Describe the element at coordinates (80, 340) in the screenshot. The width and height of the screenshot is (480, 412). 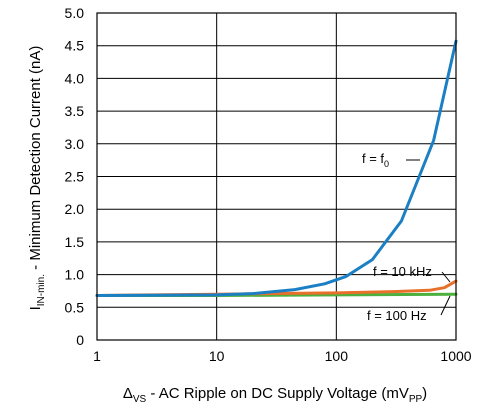
I see `y-tick-label: 0` at that location.